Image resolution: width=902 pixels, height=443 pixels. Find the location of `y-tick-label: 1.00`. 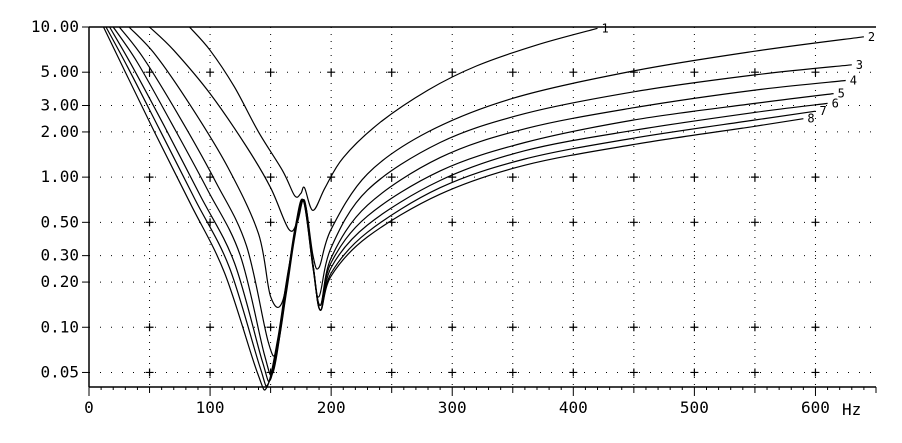

y-tick-label: 1.00 is located at coordinates (59, 176).